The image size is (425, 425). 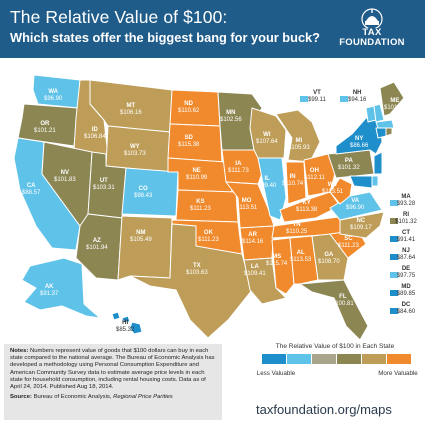 I want to click on label-vt: VT $99.11, so click(x=317, y=96).